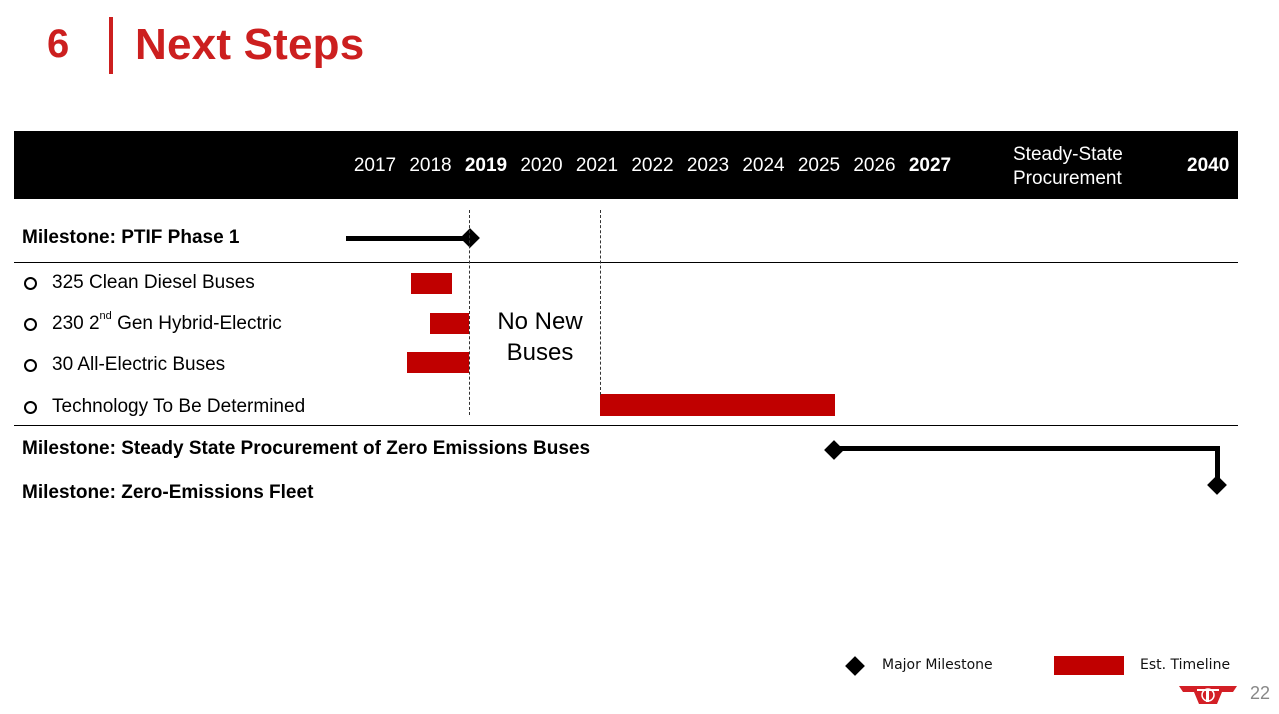 The height and width of the screenshot is (714, 1279). Describe the element at coordinates (430, 165) in the screenshot. I see `year-label-2018: 2018` at that location.